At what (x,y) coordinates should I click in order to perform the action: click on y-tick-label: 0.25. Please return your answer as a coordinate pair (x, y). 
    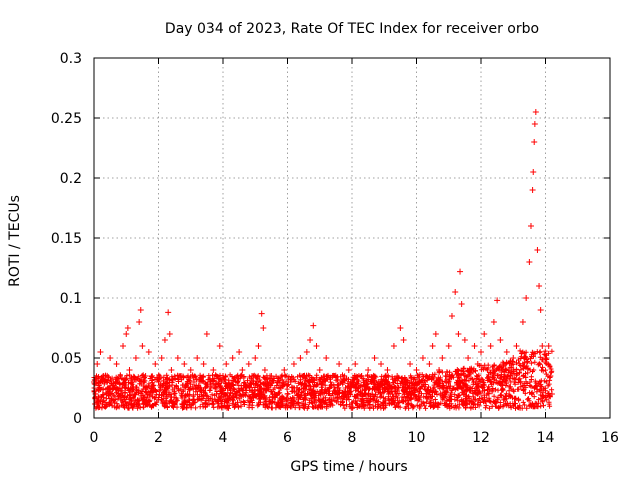
    Looking at the image, I should click on (66, 119).